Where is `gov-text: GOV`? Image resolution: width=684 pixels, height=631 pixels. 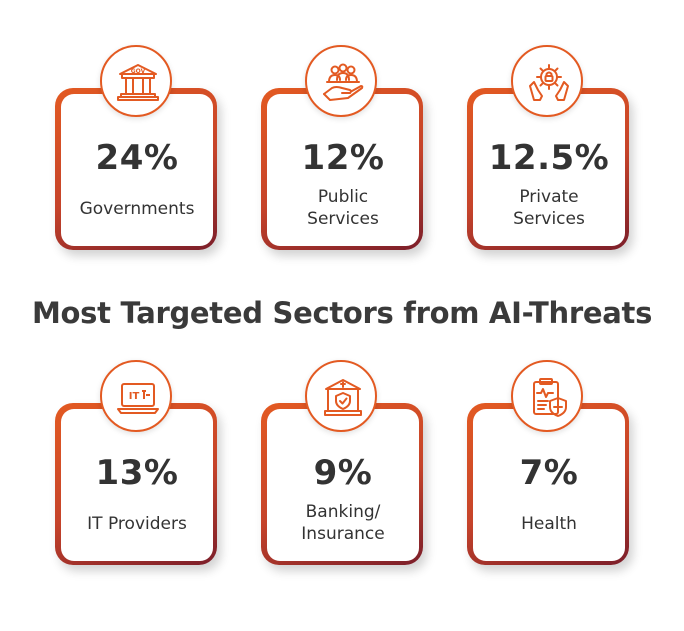 gov-text: GOV is located at coordinates (138, 71).